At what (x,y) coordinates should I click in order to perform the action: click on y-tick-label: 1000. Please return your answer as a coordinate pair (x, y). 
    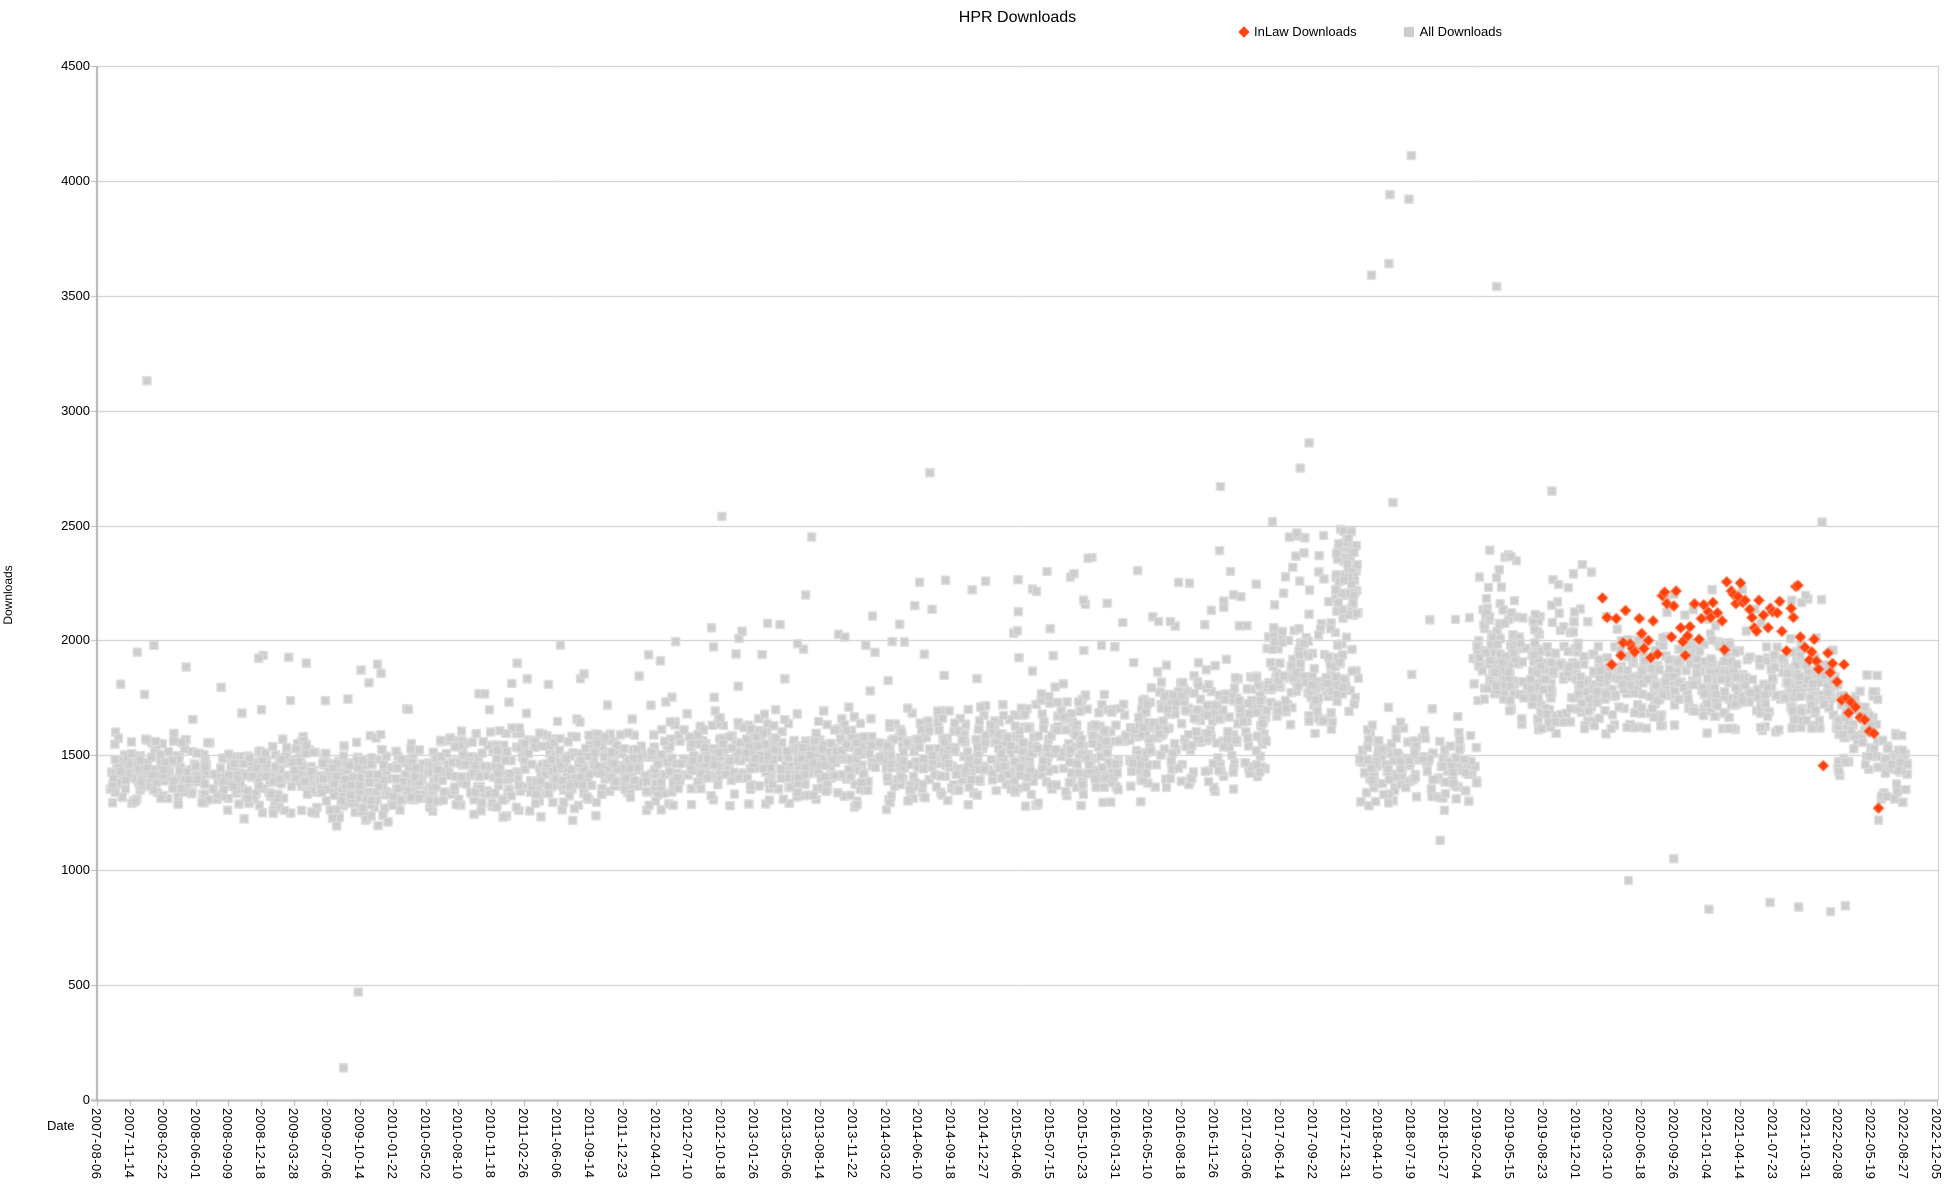
    Looking at the image, I should click on (75, 870).